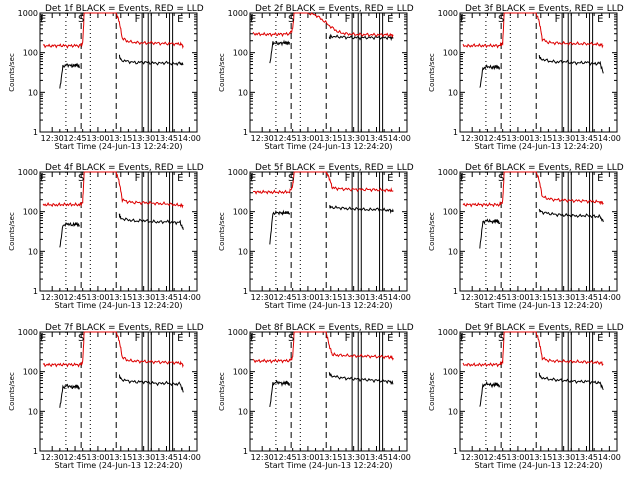 This screenshot has width=640, height=485. Describe the element at coordinates (330, 138) in the screenshot. I see `x-tick-label: 13:15` at that location.